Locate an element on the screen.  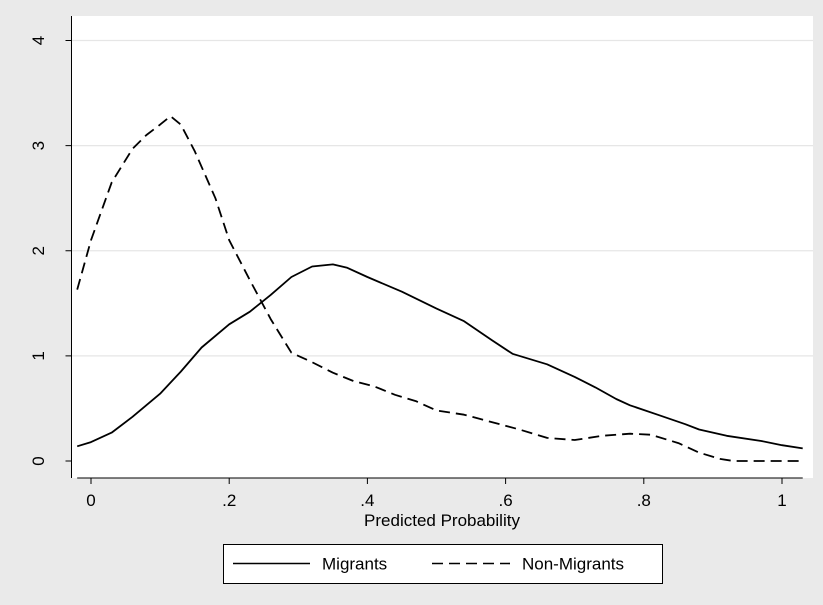
x-tick-label: .4 is located at coordinates (367, 500).